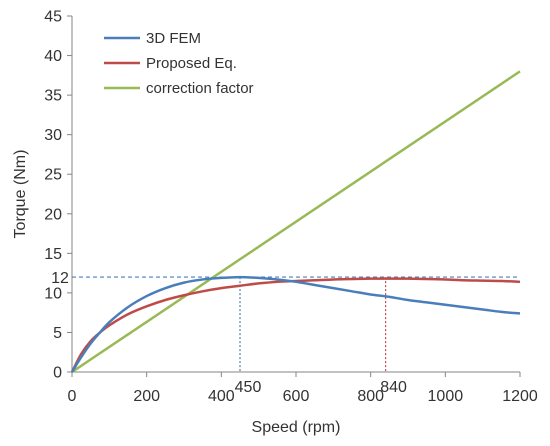  I want to click on x-tick-label: 200, so click(146, 396).